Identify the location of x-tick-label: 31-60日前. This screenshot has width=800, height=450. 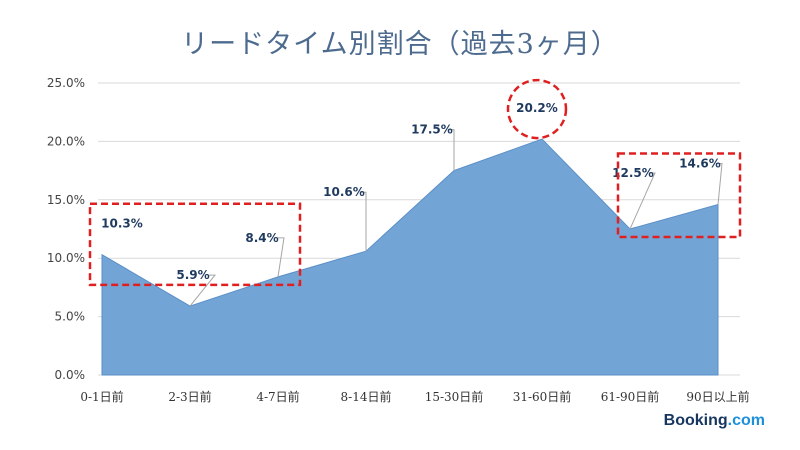
(542, 396).